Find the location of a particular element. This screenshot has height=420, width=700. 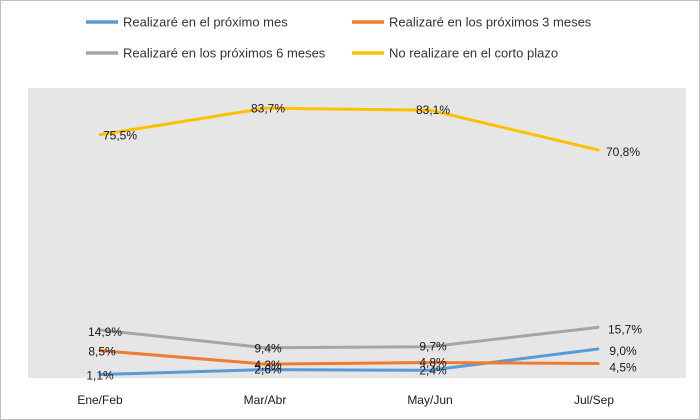

legend-item: Realizaré en el próximo mes is located at coordinates (187, 22).